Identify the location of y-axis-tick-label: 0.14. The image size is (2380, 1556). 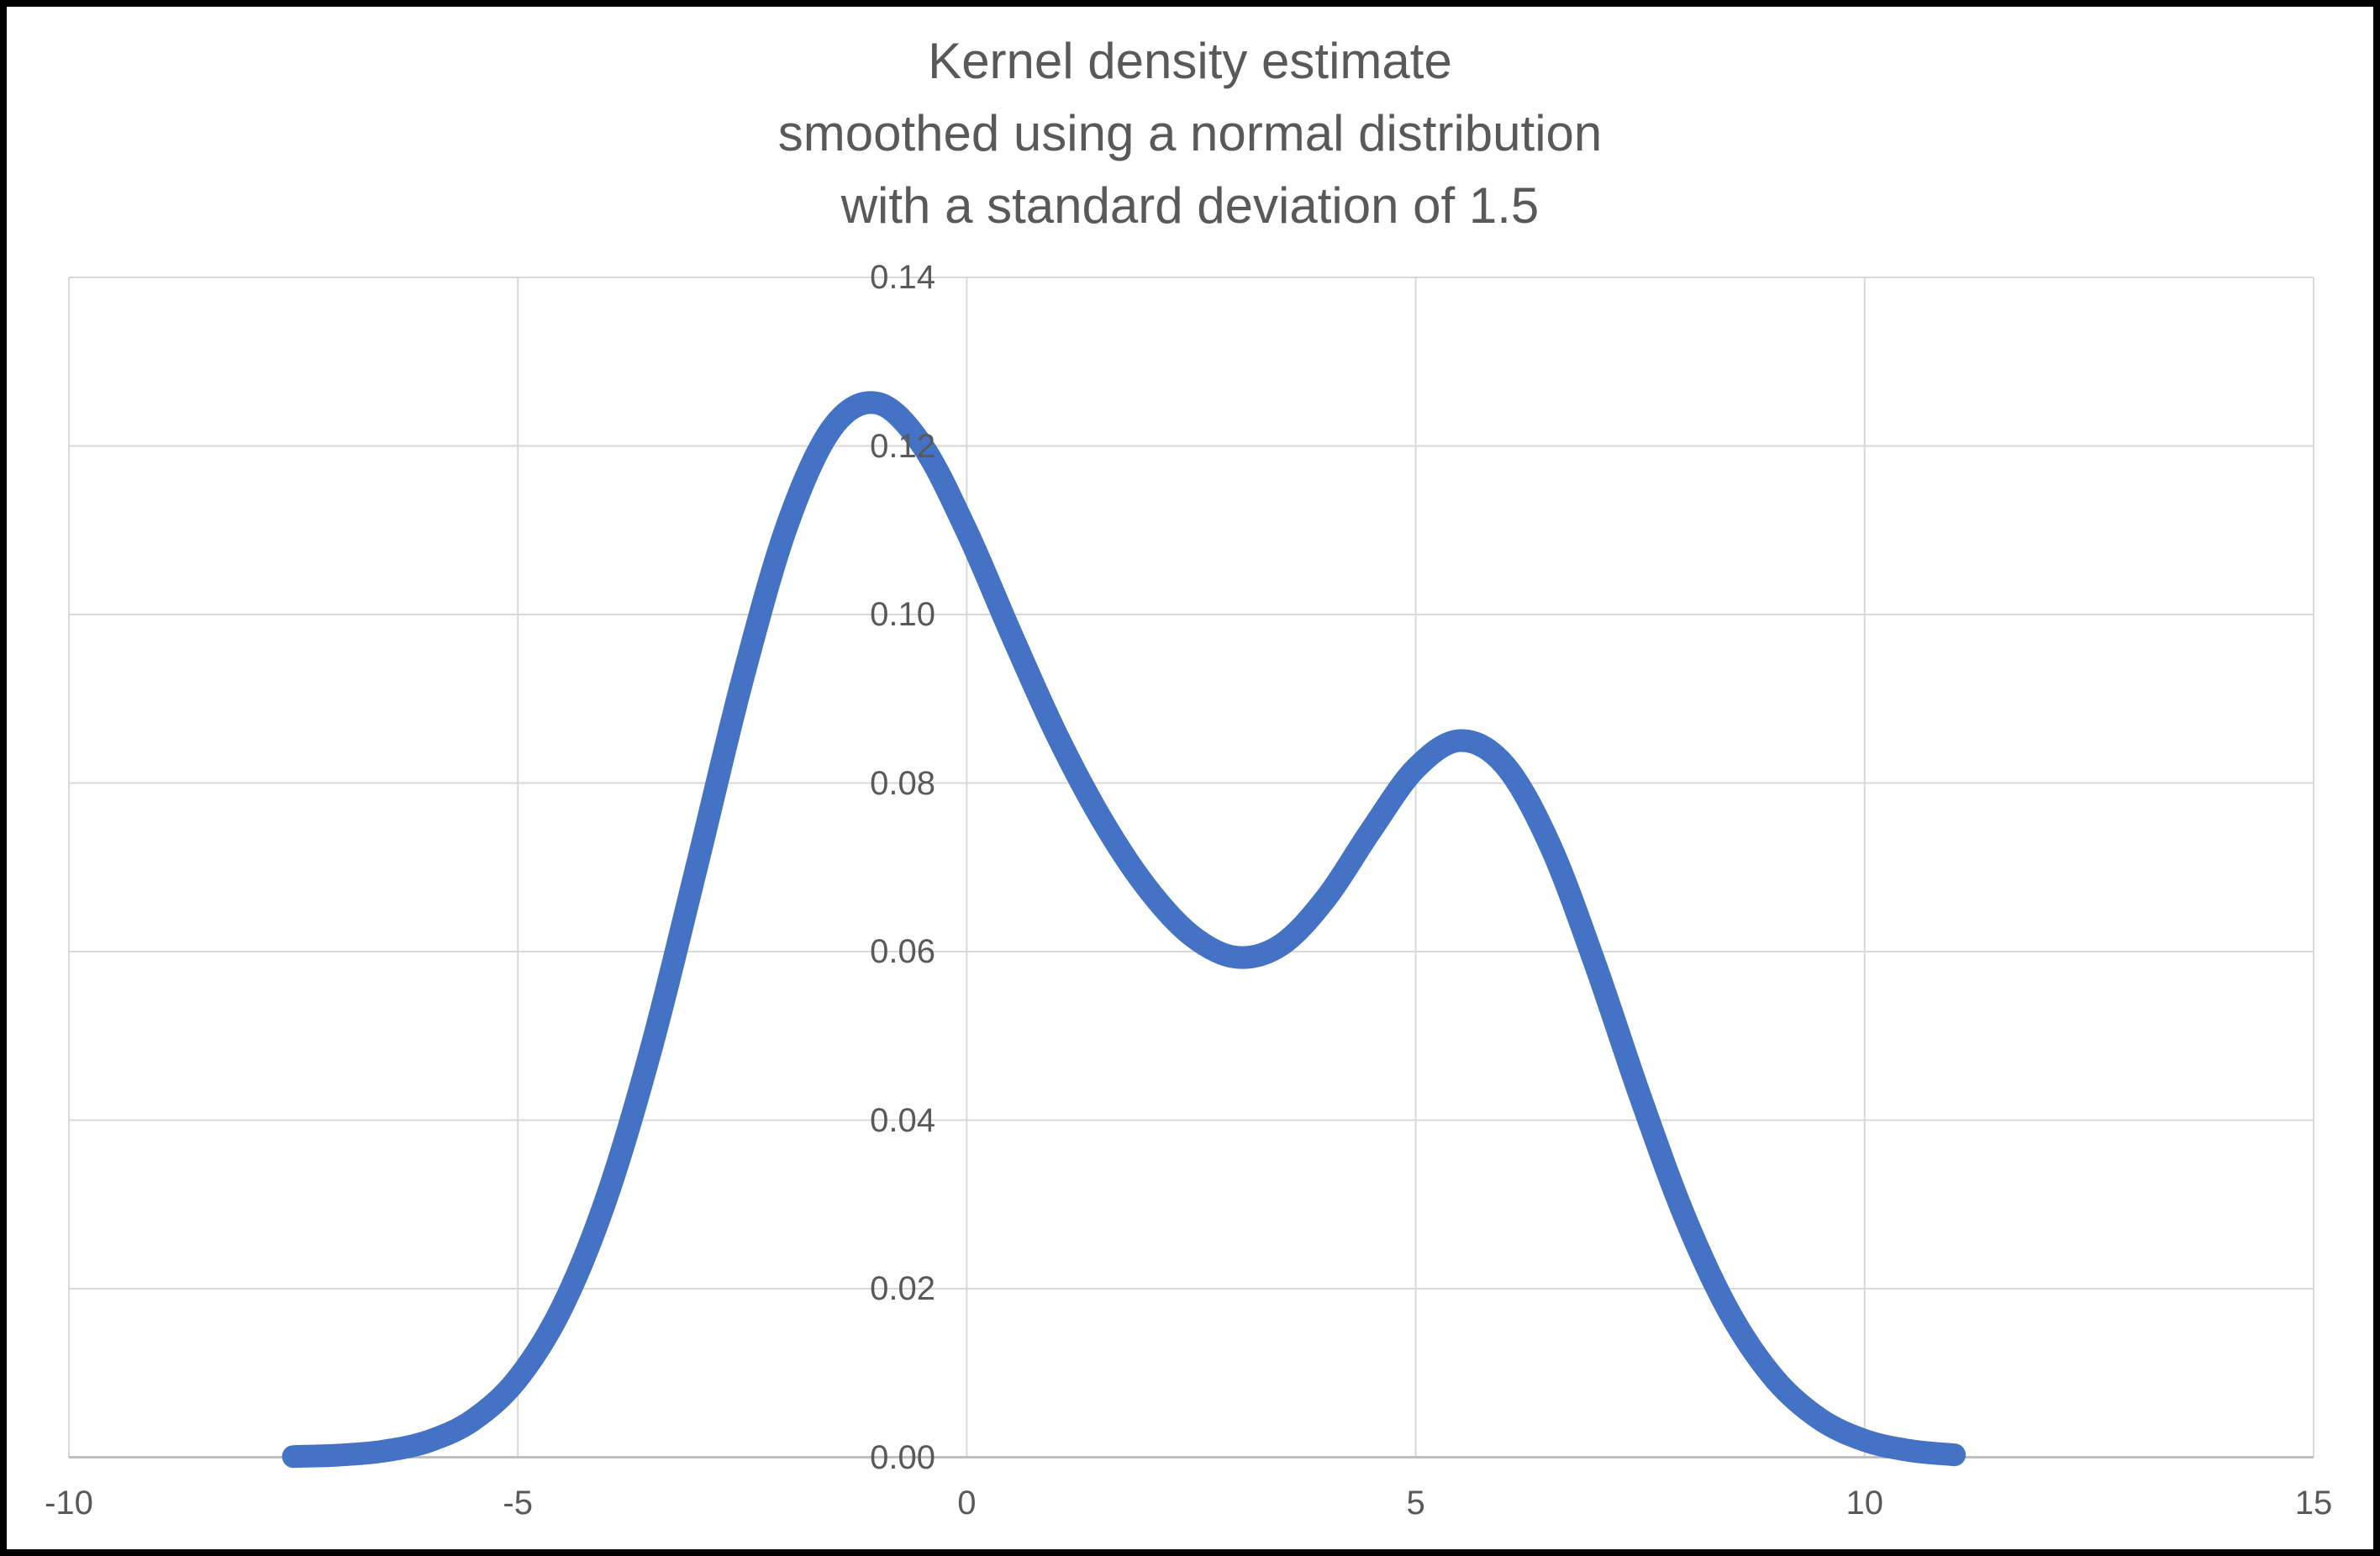
(902, 277).